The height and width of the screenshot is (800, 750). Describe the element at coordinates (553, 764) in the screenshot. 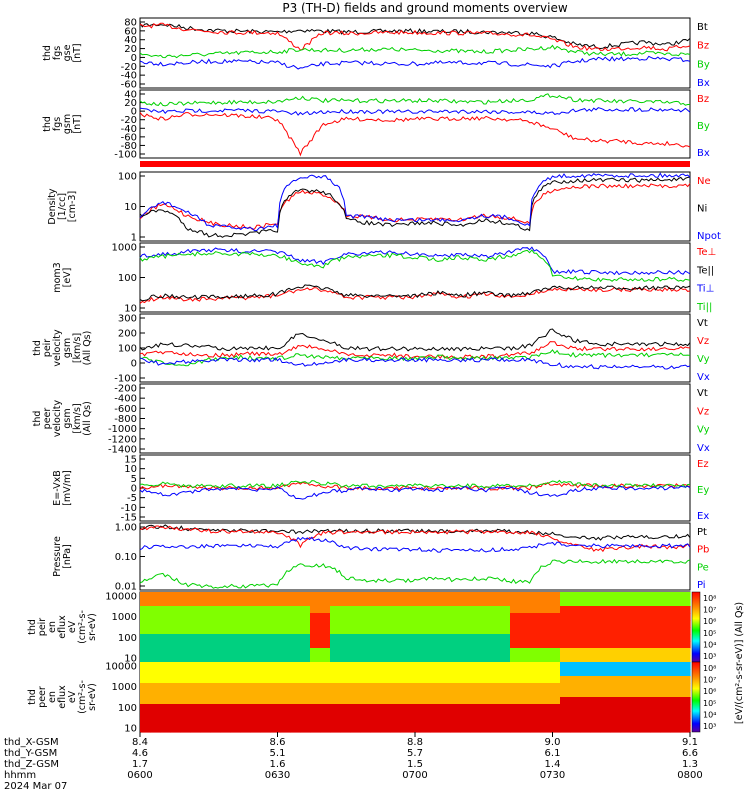

I see `time-tick-label: 1.4` at that location.